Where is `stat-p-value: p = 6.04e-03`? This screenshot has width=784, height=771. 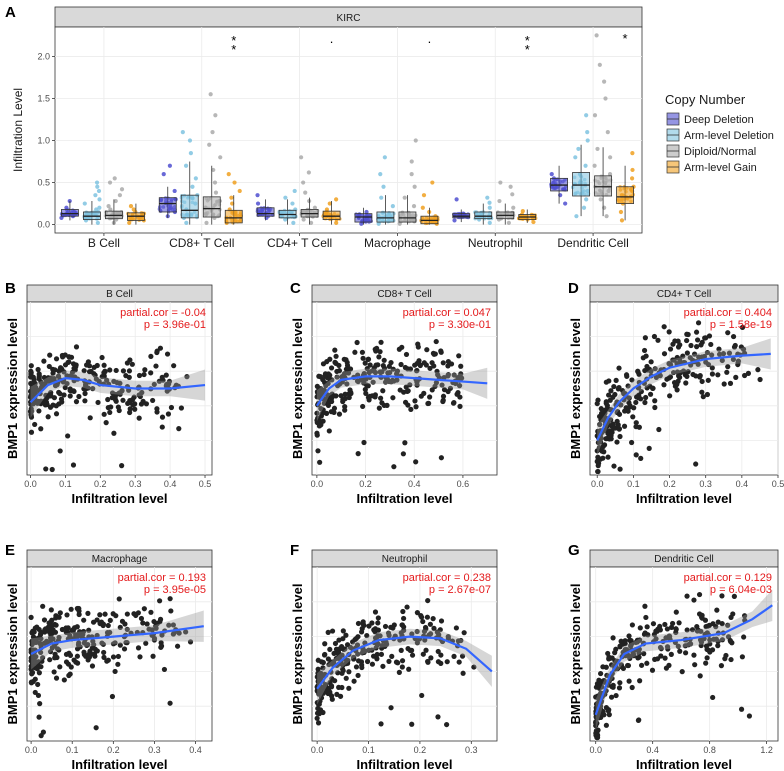
stat-p-value: p = 6.04e-03 is located at coordinates (741, 590).